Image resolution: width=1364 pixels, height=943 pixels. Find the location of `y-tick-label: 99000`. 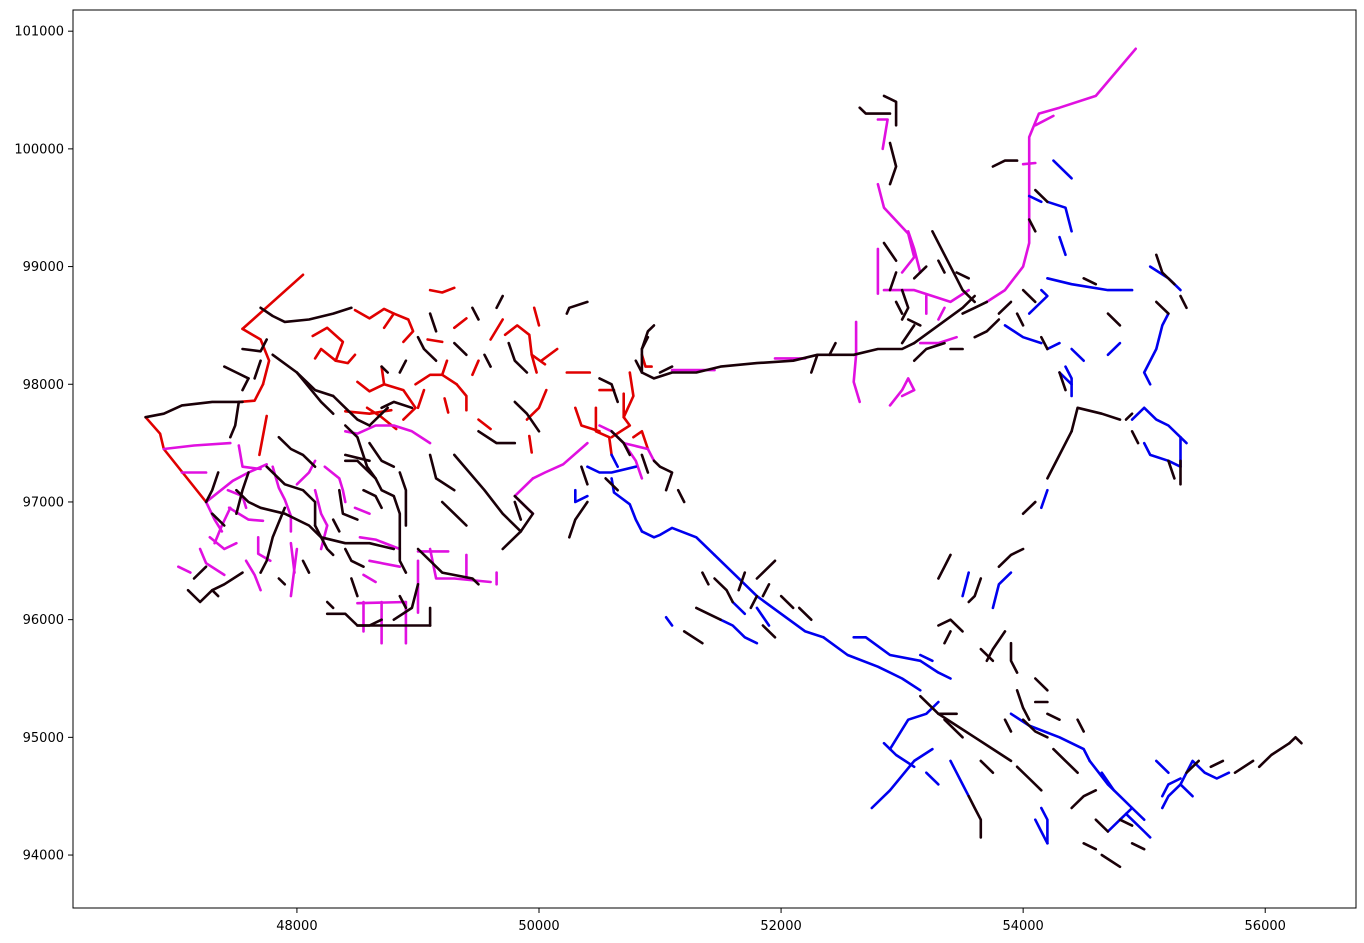

y-tick-label: 99000 is located at coordinates (43, 267).